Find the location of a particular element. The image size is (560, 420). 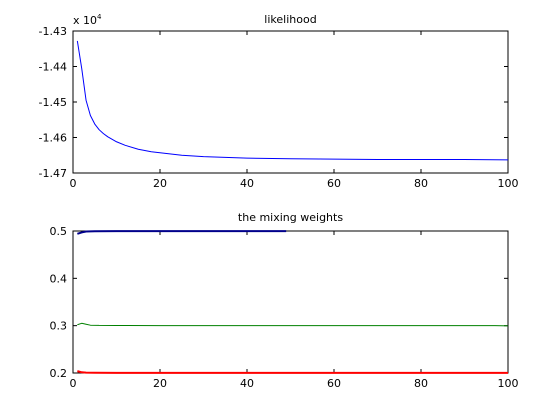

mixing-weights-title: the mixing weights is located at coordinates (290, 217).